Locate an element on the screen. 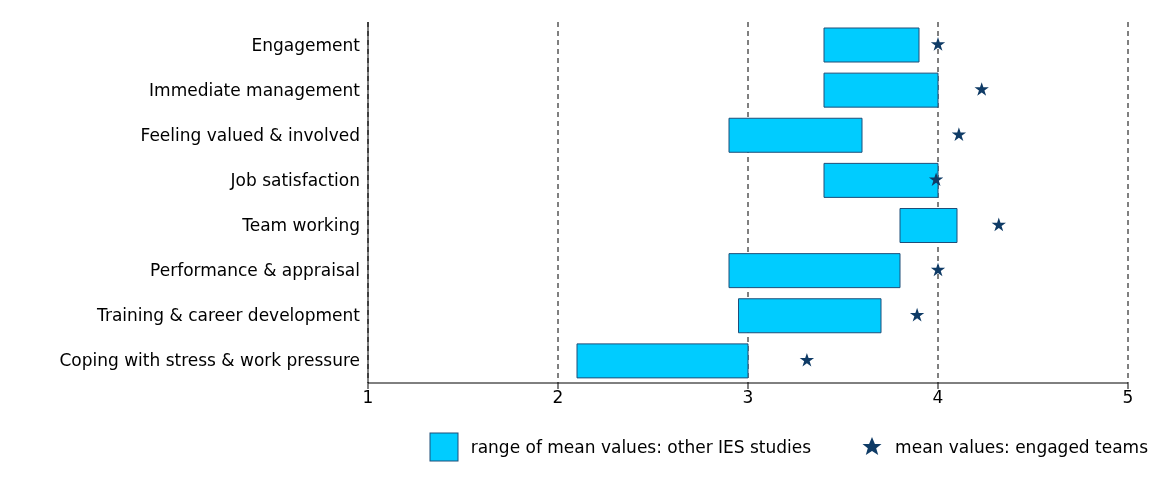 The image size is (1155, 489). x-tick-label: 3 is located at coordinates (748, 397).